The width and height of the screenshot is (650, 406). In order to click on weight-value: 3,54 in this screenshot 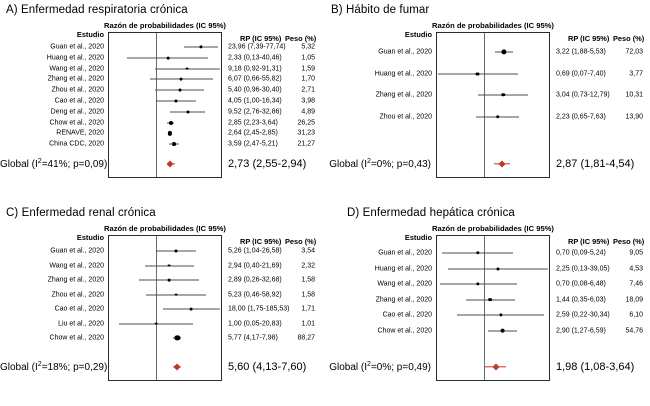, I will do `click(308, 251)`.